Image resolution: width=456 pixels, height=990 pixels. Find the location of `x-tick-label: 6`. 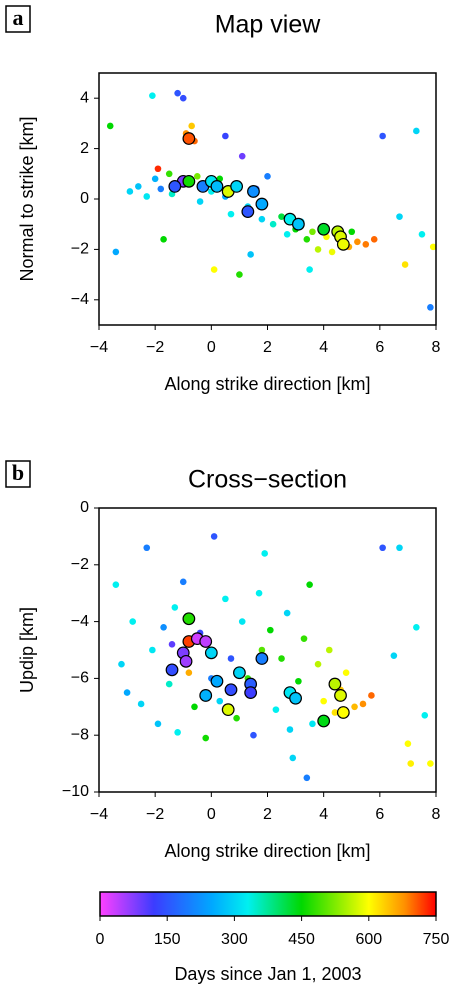

x-tick-label: 6 is located at coordinates (379, 347).